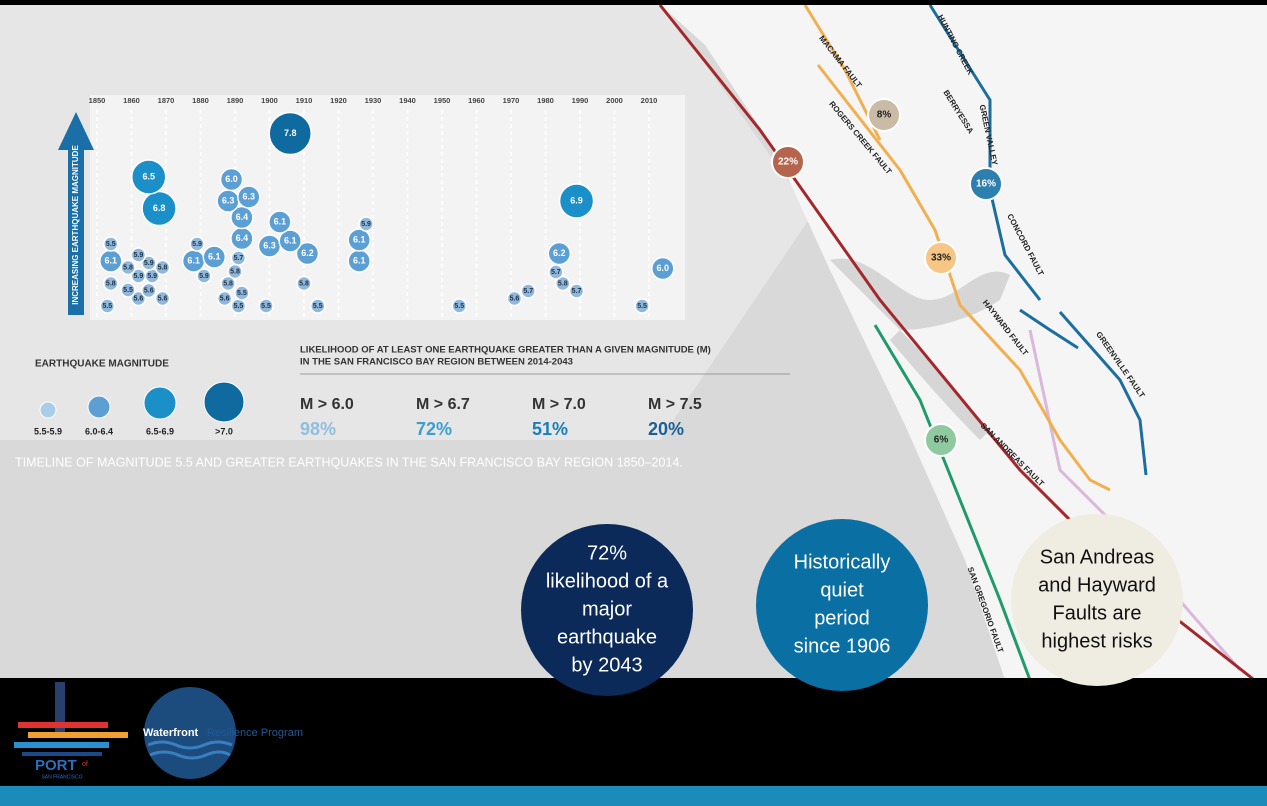 Image resolution: width=1267 pixels, height=806 pixels. Describe the element at coordinates (56, 765) in the screenshot. I see `port-text: PORT` at that location.